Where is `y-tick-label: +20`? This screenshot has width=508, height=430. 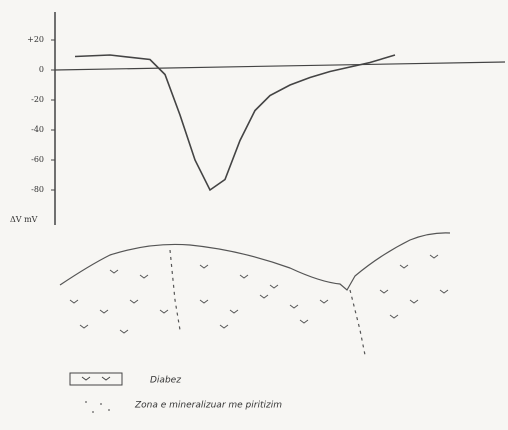 y-tick-label: +20 is located at coordinates (35, 39).